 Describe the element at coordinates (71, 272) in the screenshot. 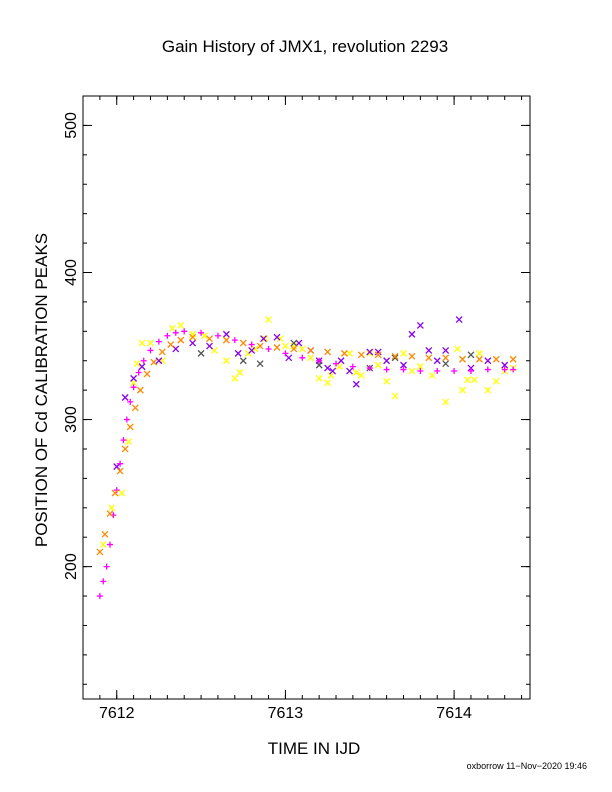

I see `y-tick-label: 400` at that location.